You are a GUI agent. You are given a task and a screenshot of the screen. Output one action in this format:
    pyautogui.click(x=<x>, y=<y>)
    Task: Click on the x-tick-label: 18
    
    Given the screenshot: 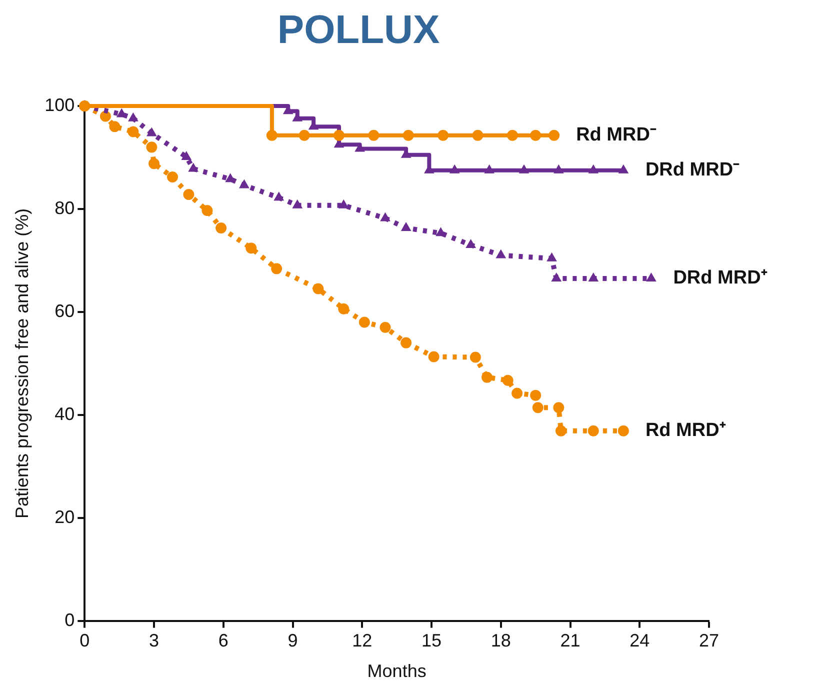 What is the action you would take?
    pyautogui.click(x=500, y=640)
    